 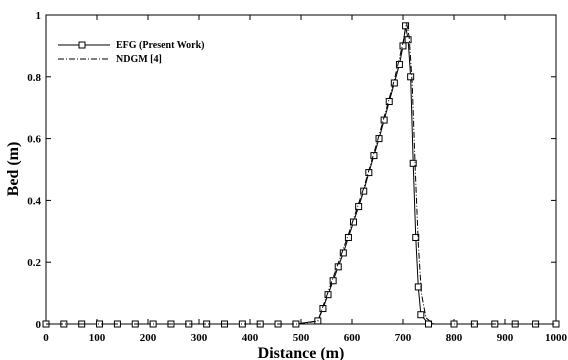 I want to click on x-tick-label: 400, so click(x=250, y=338).